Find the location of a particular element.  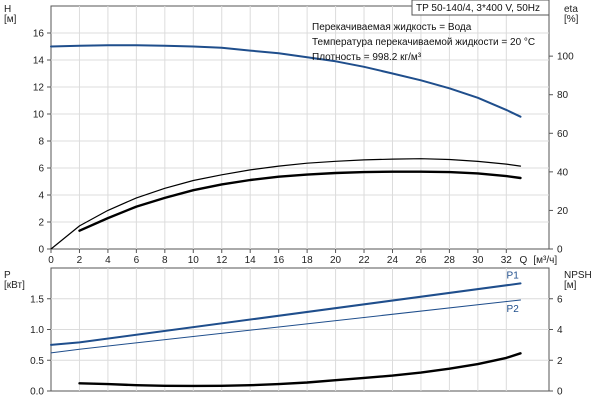

x-axis-tick-label: 4 is located at coordinates (108, 260).